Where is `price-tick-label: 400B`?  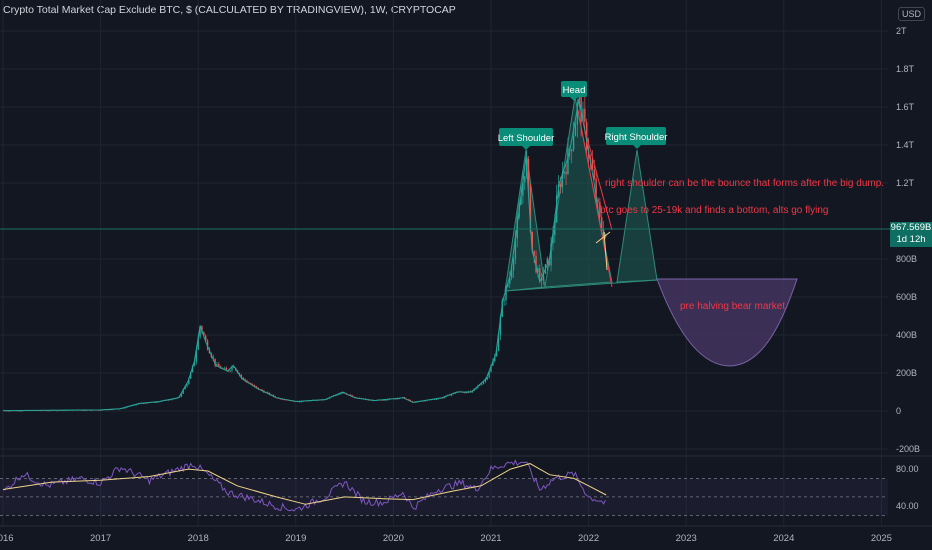
price-tick-label: 400B is located at coordinates (906, 335).